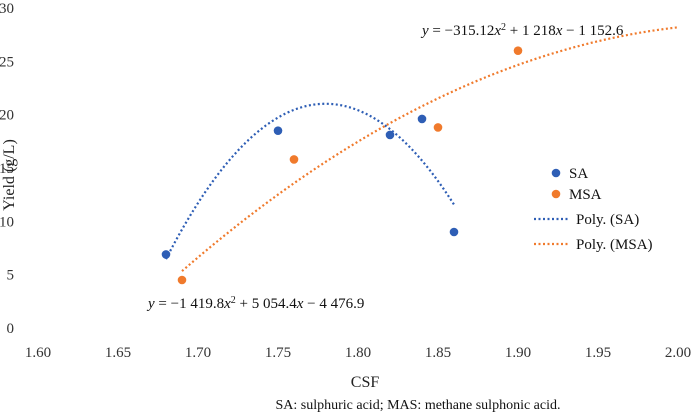 The height and width of the screenshot is (414, 700). I want to click on legend-label: Poly. (SA), so click(607, 220).